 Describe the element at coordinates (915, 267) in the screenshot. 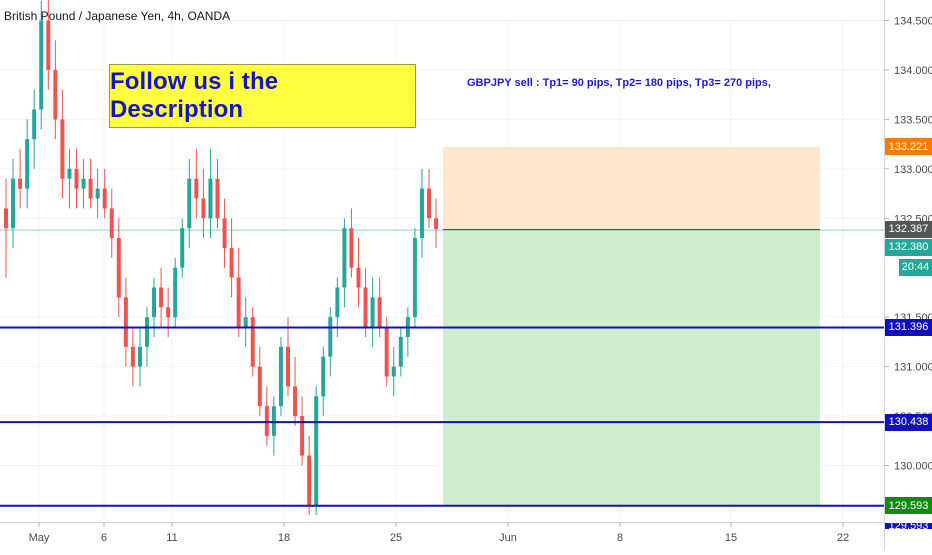

I see `bar-countdown-tag: 20:44` at that location.